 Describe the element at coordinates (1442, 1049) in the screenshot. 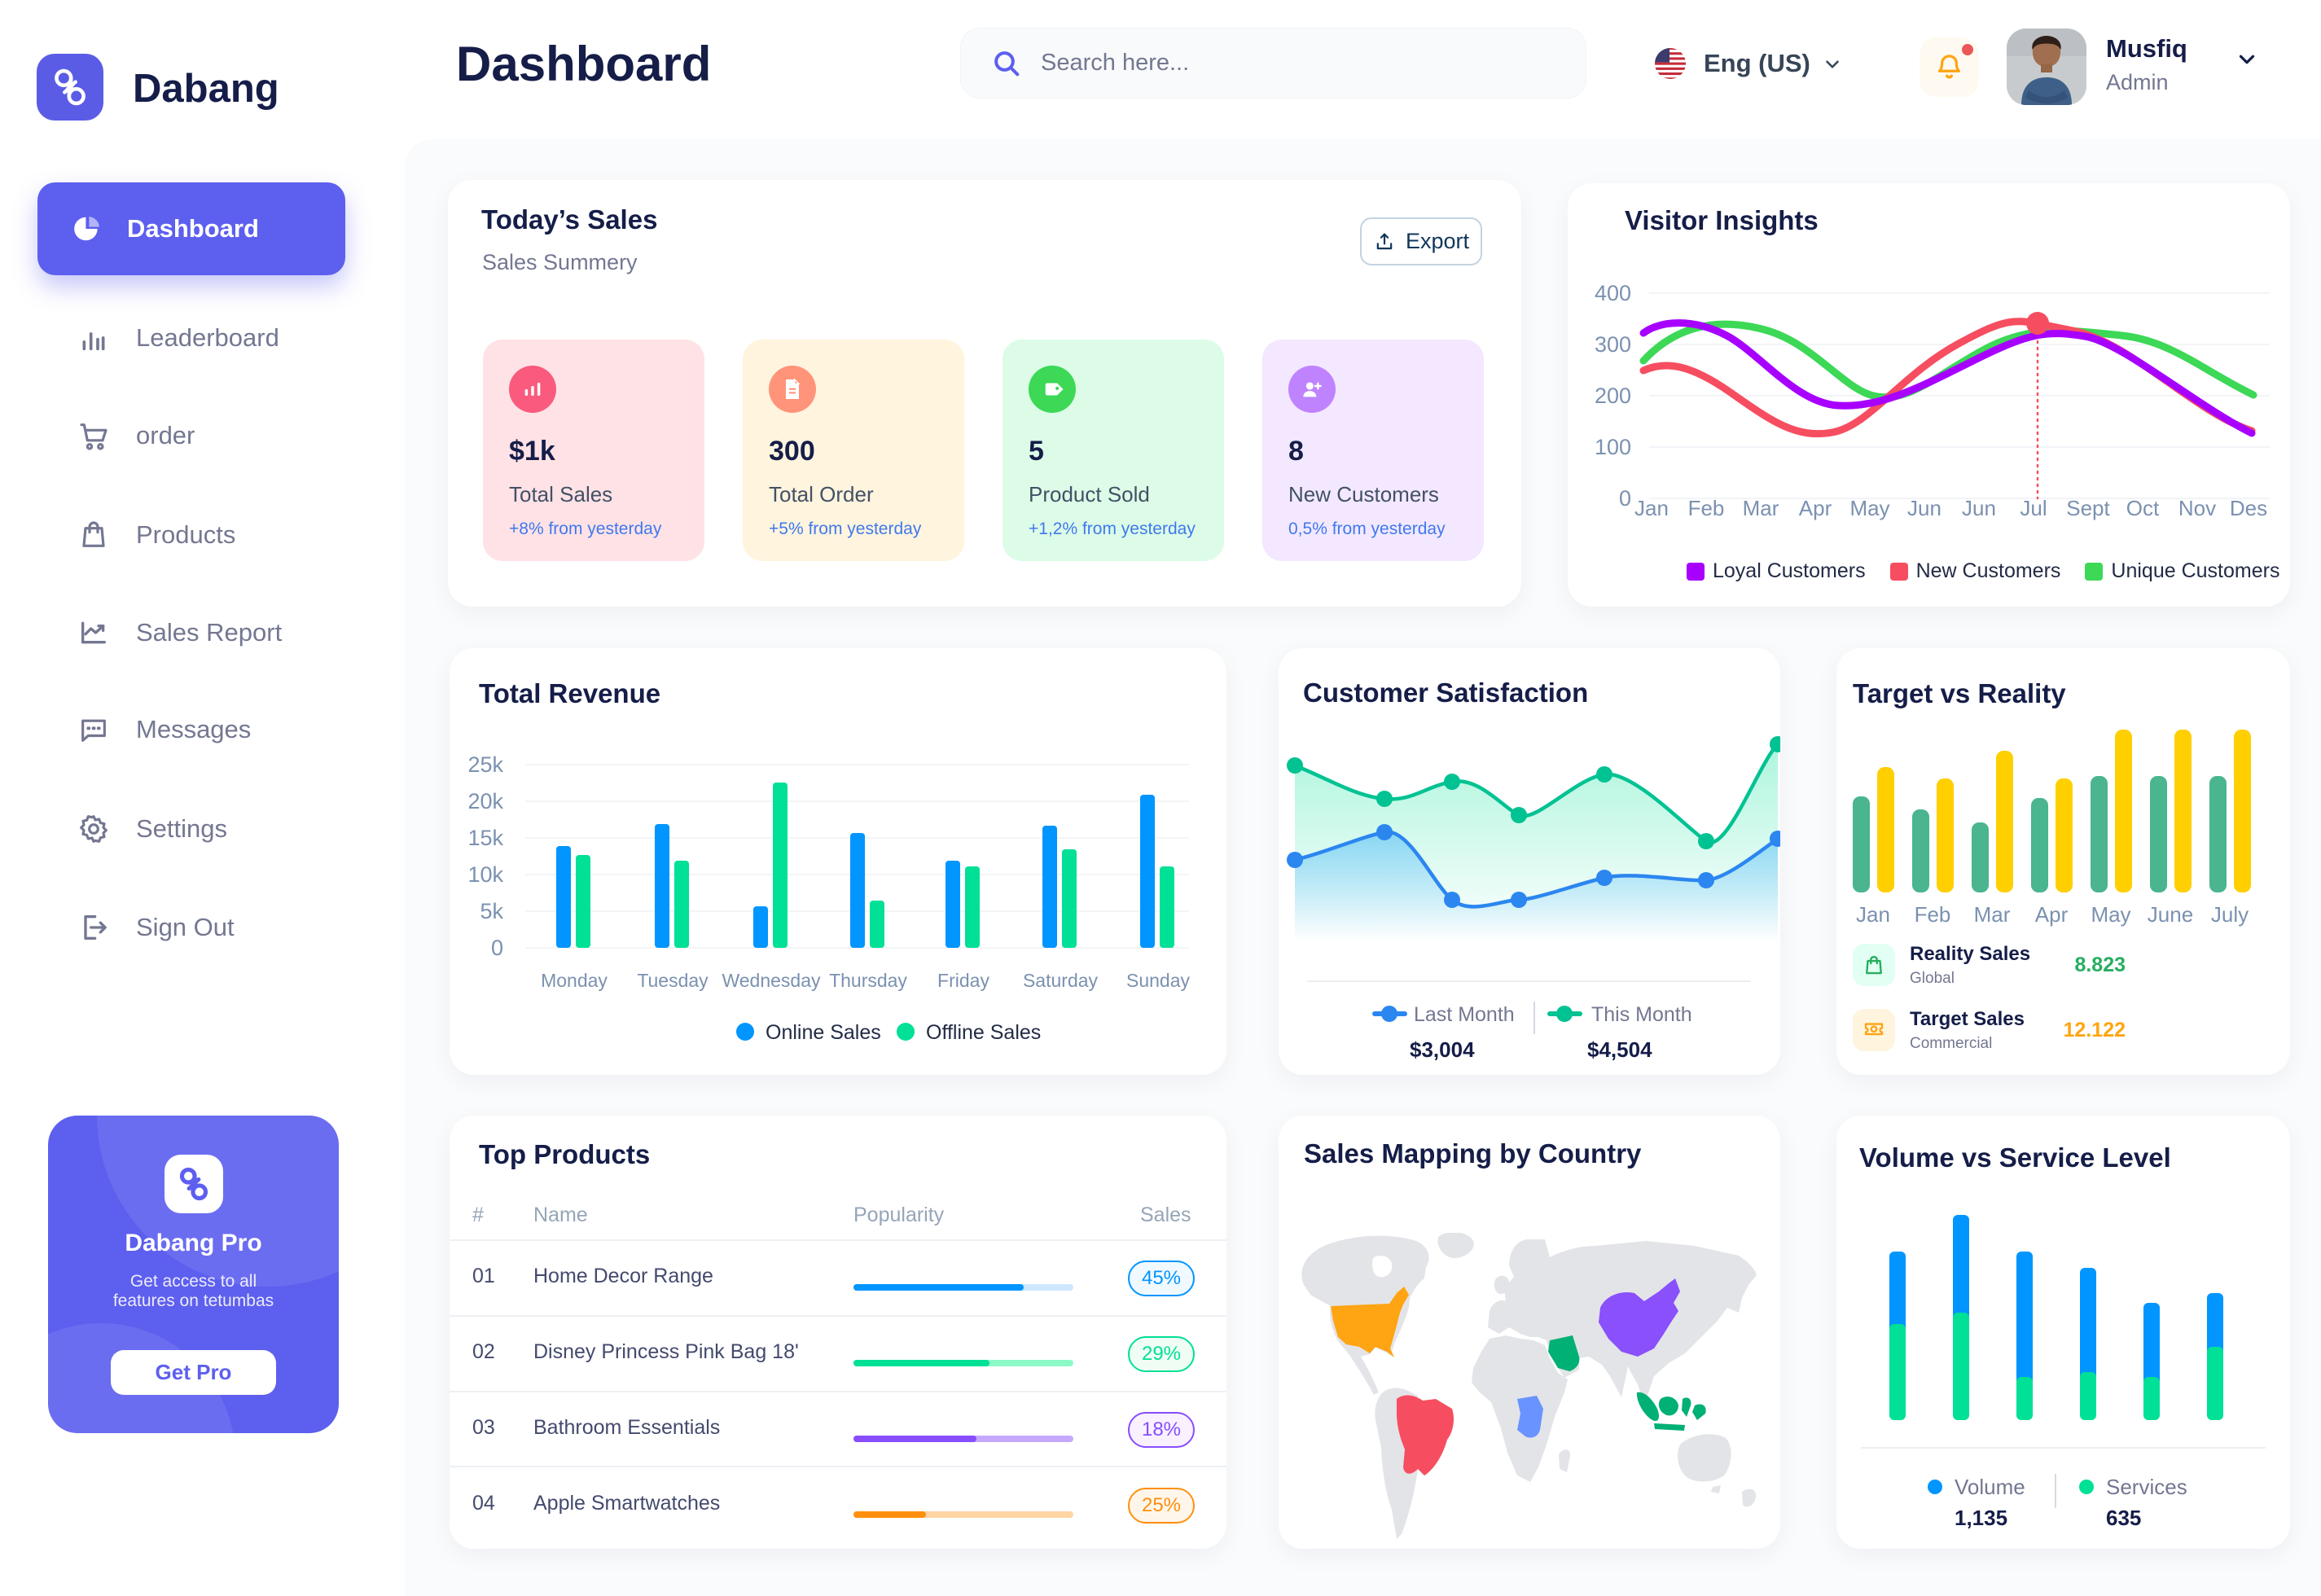

I see `svg-text: $3,004` at that location.